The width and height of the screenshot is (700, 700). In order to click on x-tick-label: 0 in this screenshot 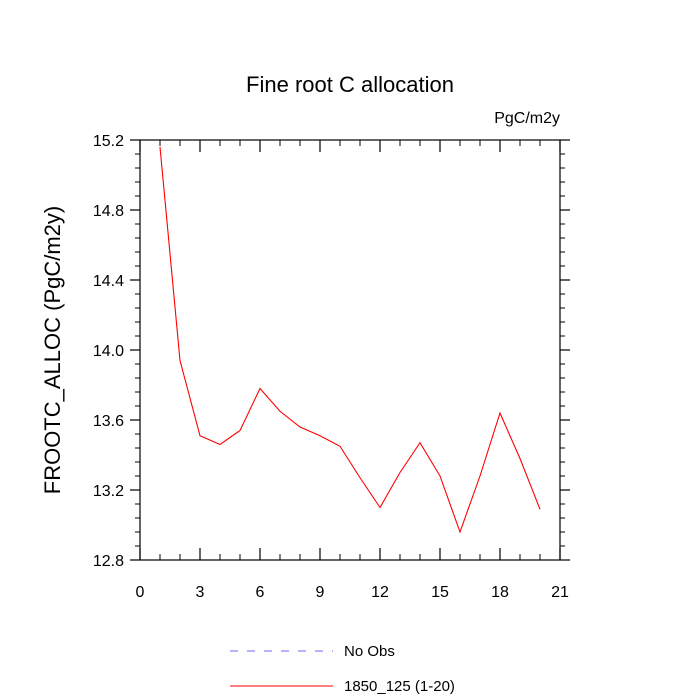, I will do `click(140, 592)`.